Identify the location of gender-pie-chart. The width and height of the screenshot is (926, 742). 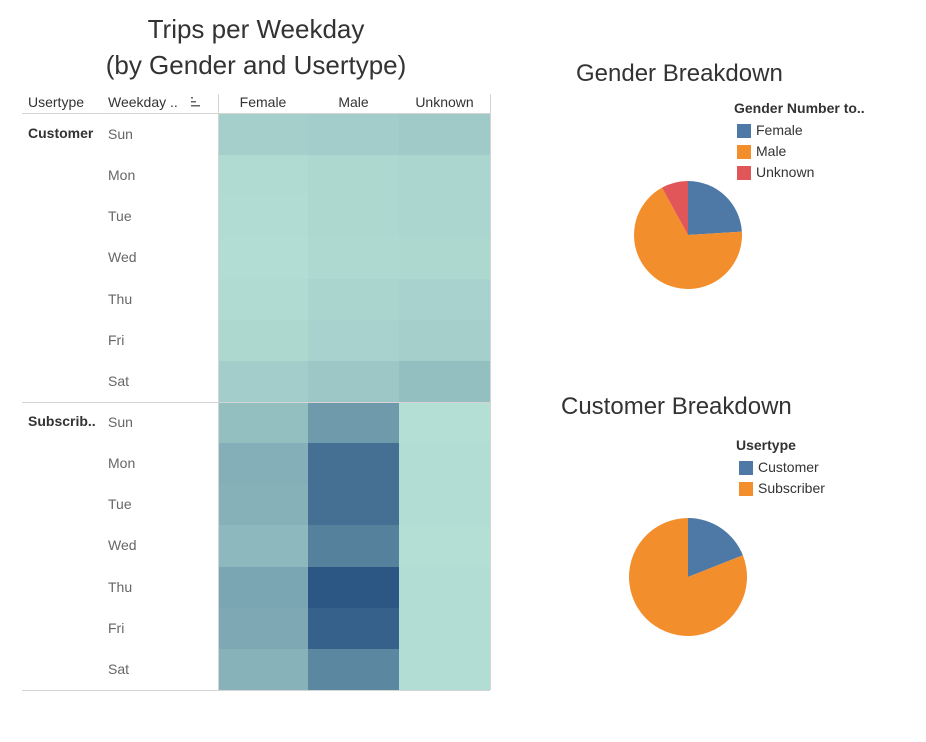
(688, 235).